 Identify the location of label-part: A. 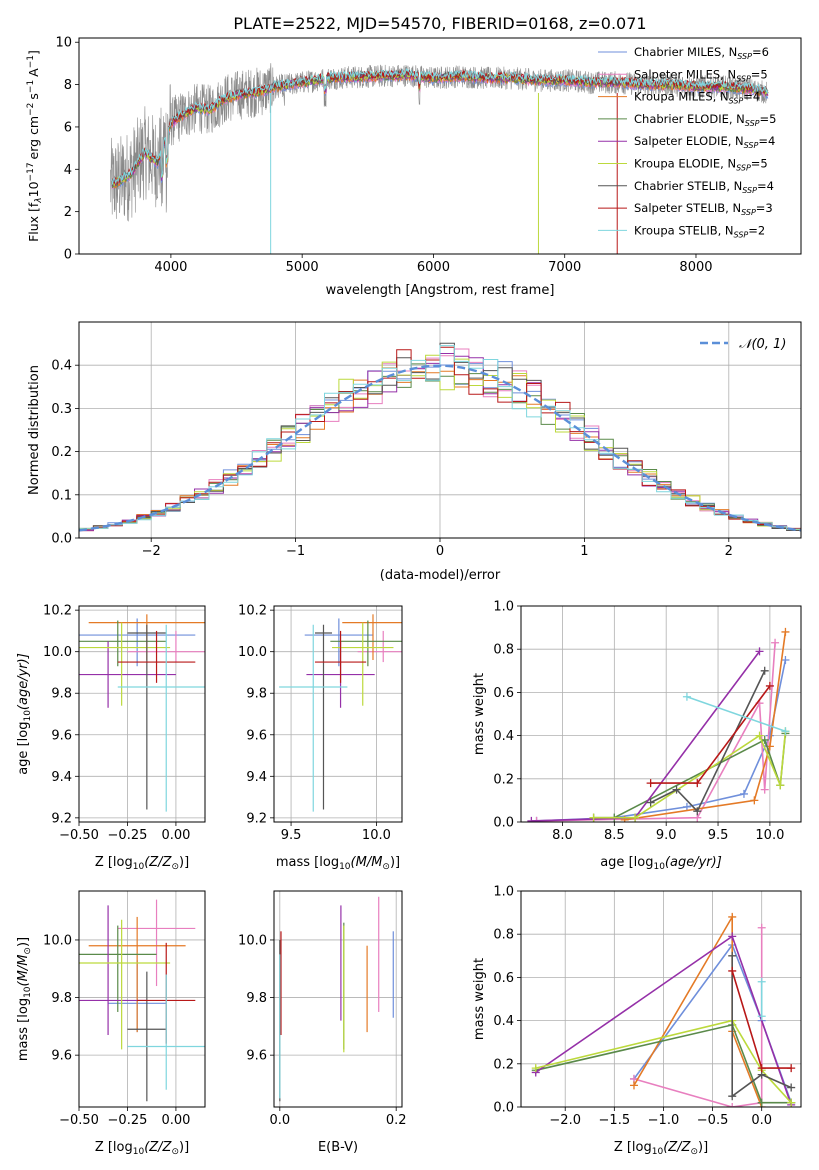
(33, 72).